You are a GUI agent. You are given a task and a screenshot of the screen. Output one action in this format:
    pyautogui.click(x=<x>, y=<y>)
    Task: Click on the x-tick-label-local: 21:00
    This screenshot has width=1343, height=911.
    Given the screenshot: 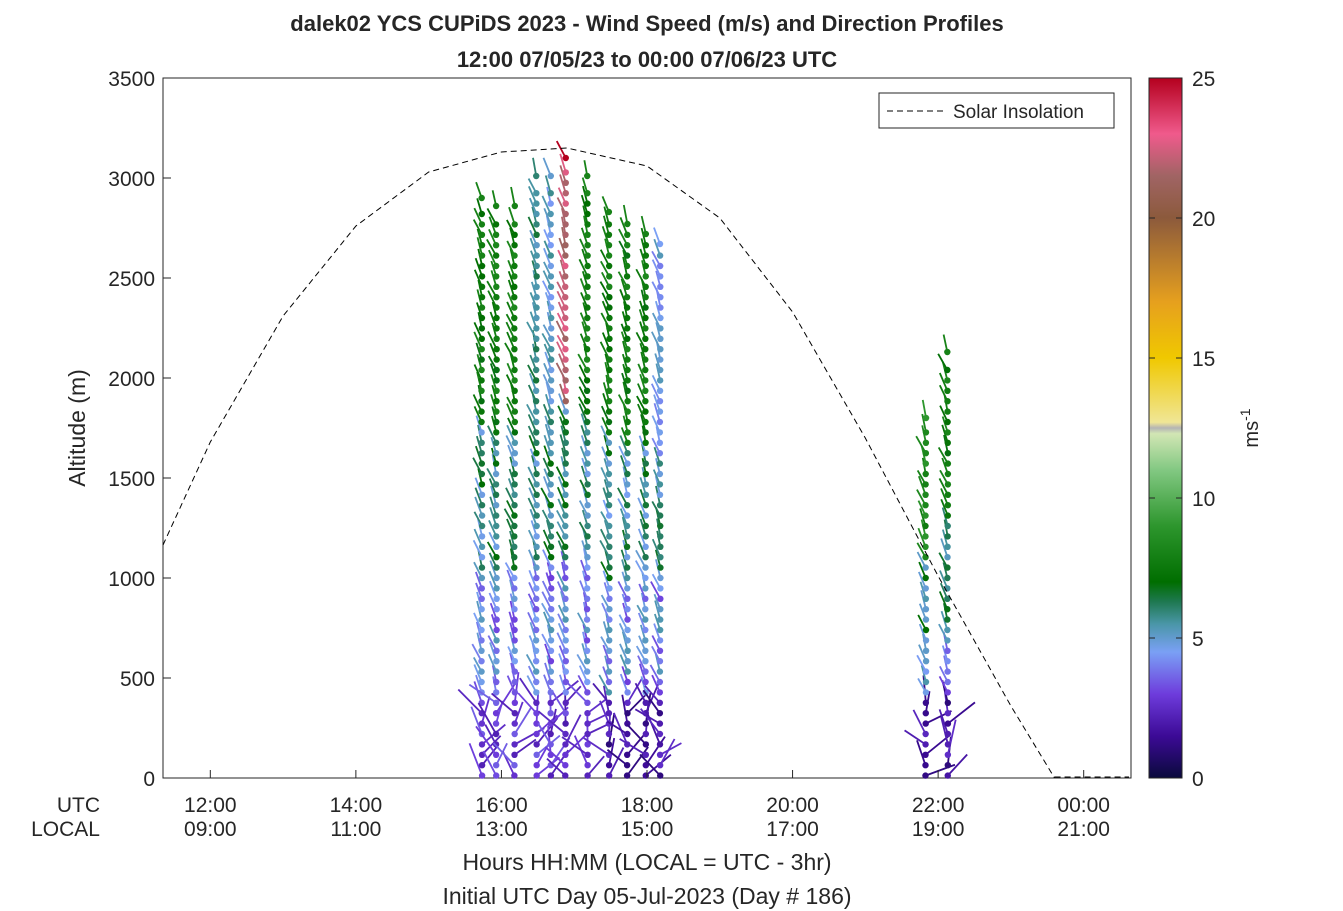 What is the action you would take?
    pyautogui.click(x=1083, y=829)
    